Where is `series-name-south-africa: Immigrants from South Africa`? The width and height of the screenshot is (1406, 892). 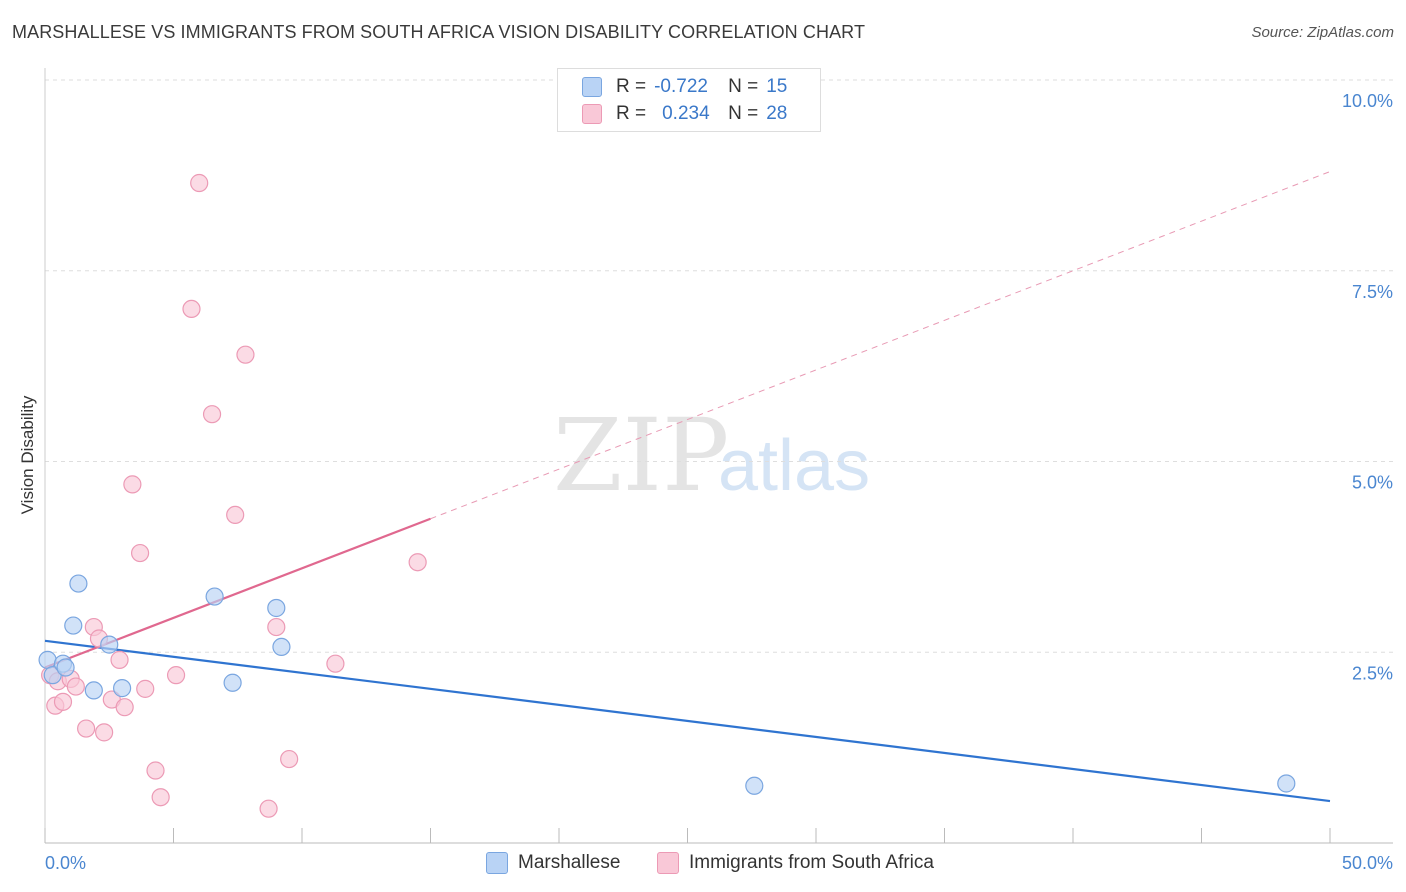
series-name-south-africa: Immigrants from South Africa is located at coordinates (811, 862).